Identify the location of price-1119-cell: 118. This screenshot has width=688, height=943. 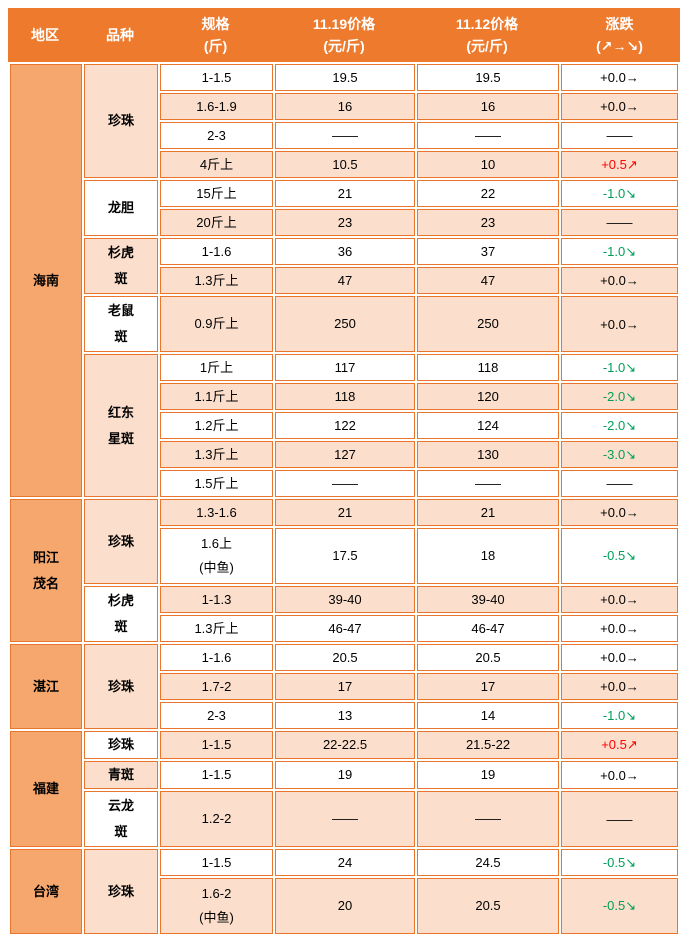
(345, 396).